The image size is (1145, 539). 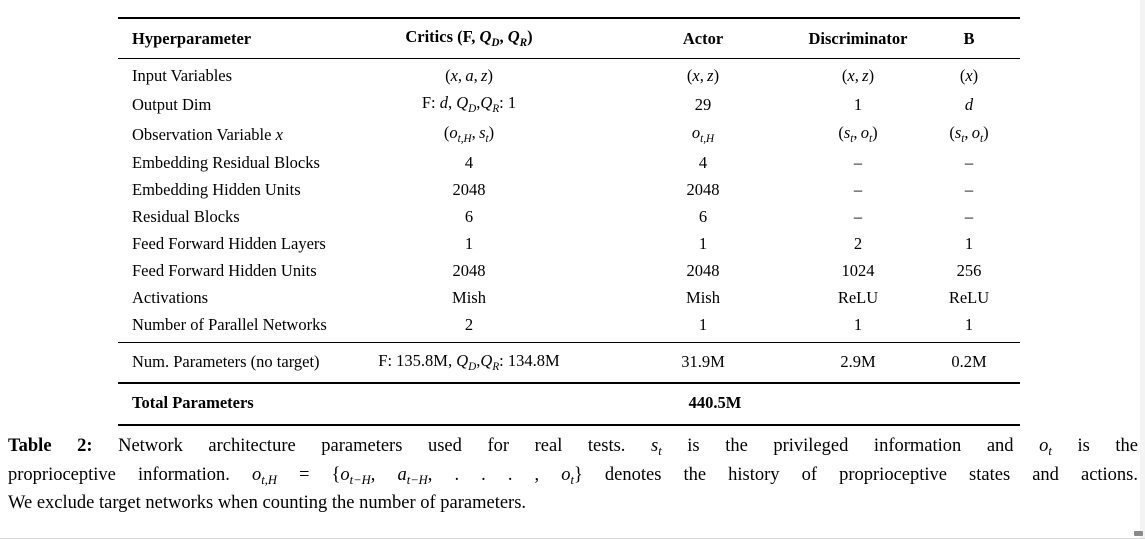 I want to click on page-right-edge, so click(x=1142, y=269).